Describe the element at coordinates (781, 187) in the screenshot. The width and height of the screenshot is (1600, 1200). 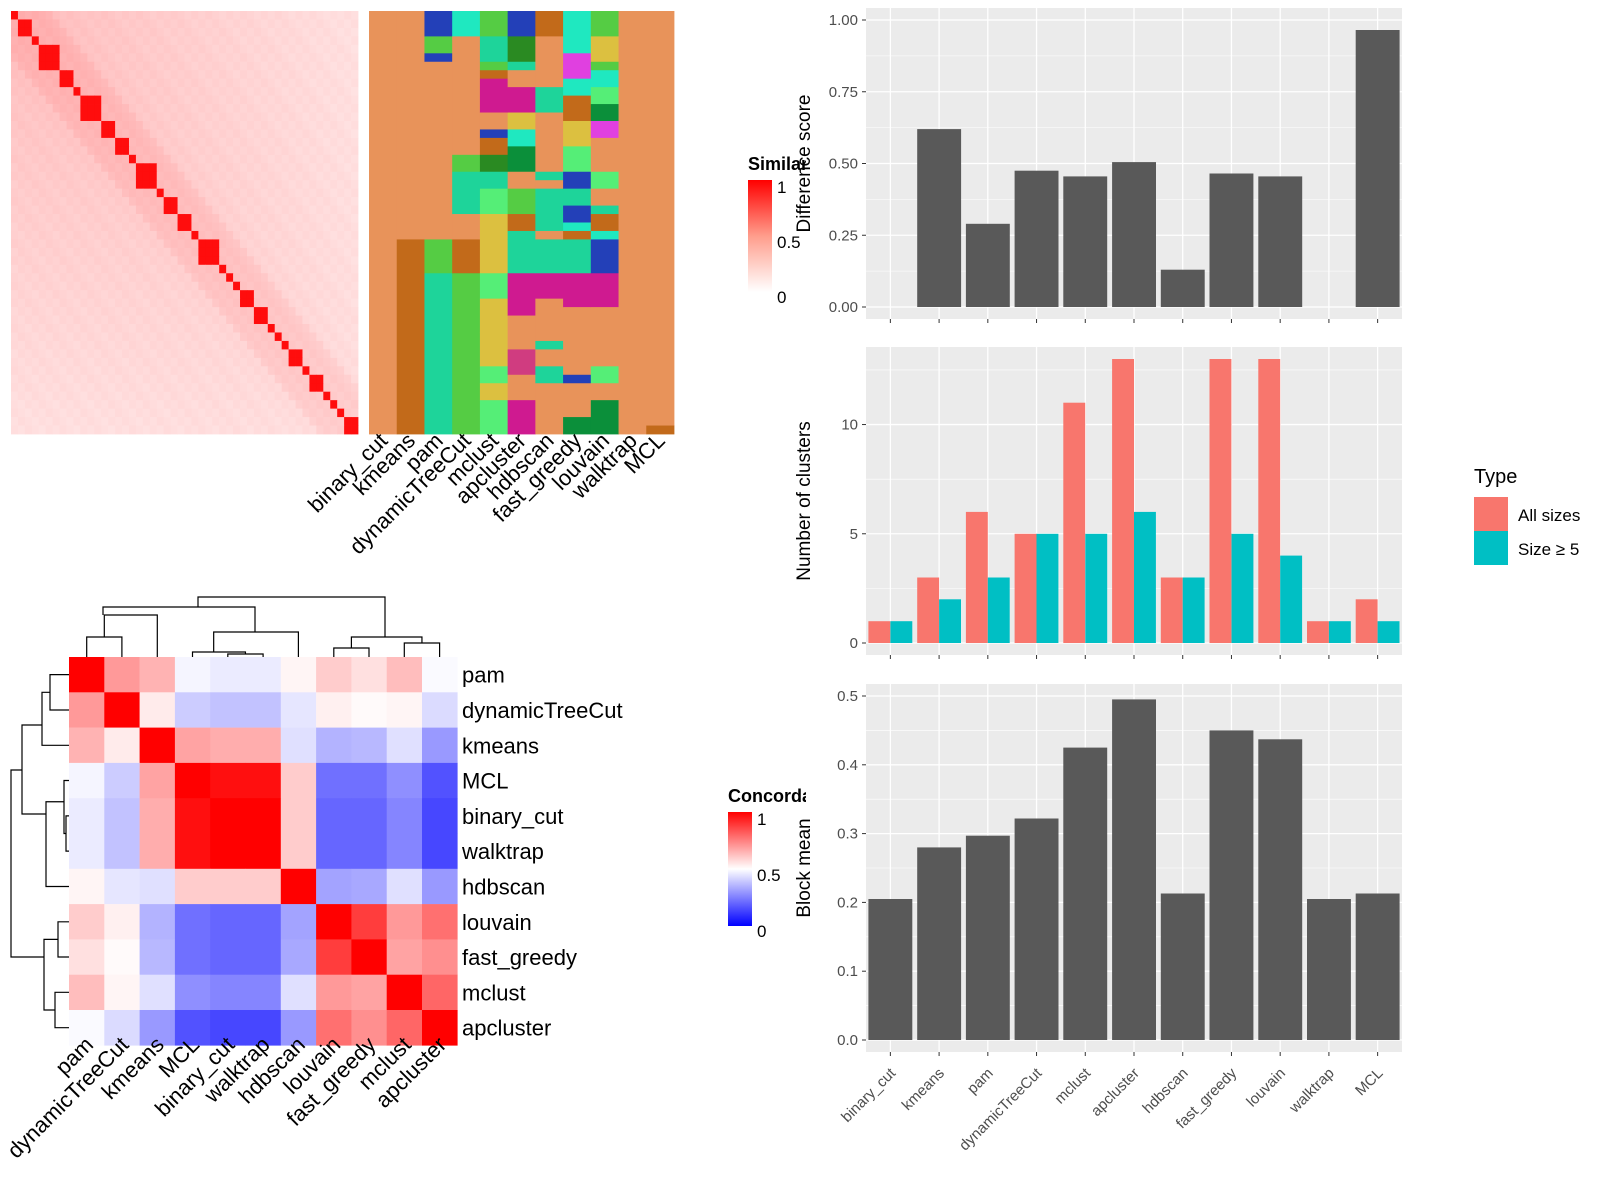
I see `similarity-legend-tick: 1` at that location.